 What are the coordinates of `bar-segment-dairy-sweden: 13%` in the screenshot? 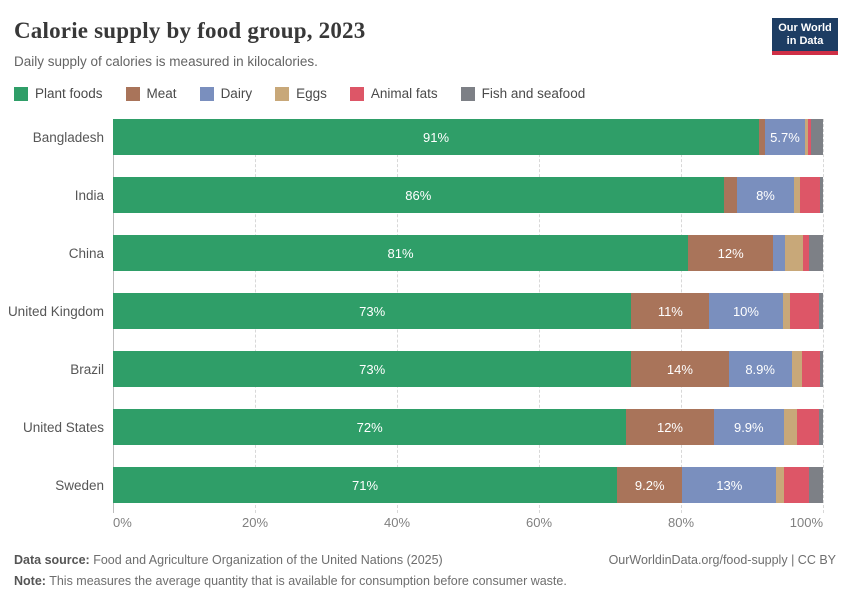 It's located at (729, 485).